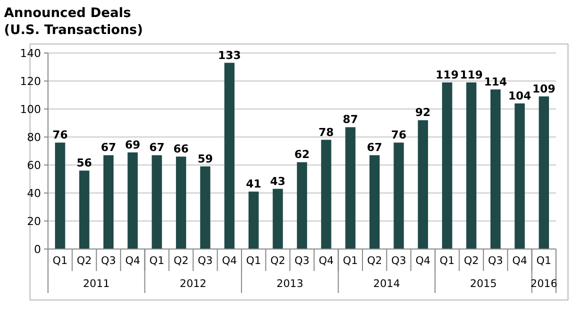  Describe the element at coordinates (386, 284) in the screenshot. I see `text: 2014` at that location.